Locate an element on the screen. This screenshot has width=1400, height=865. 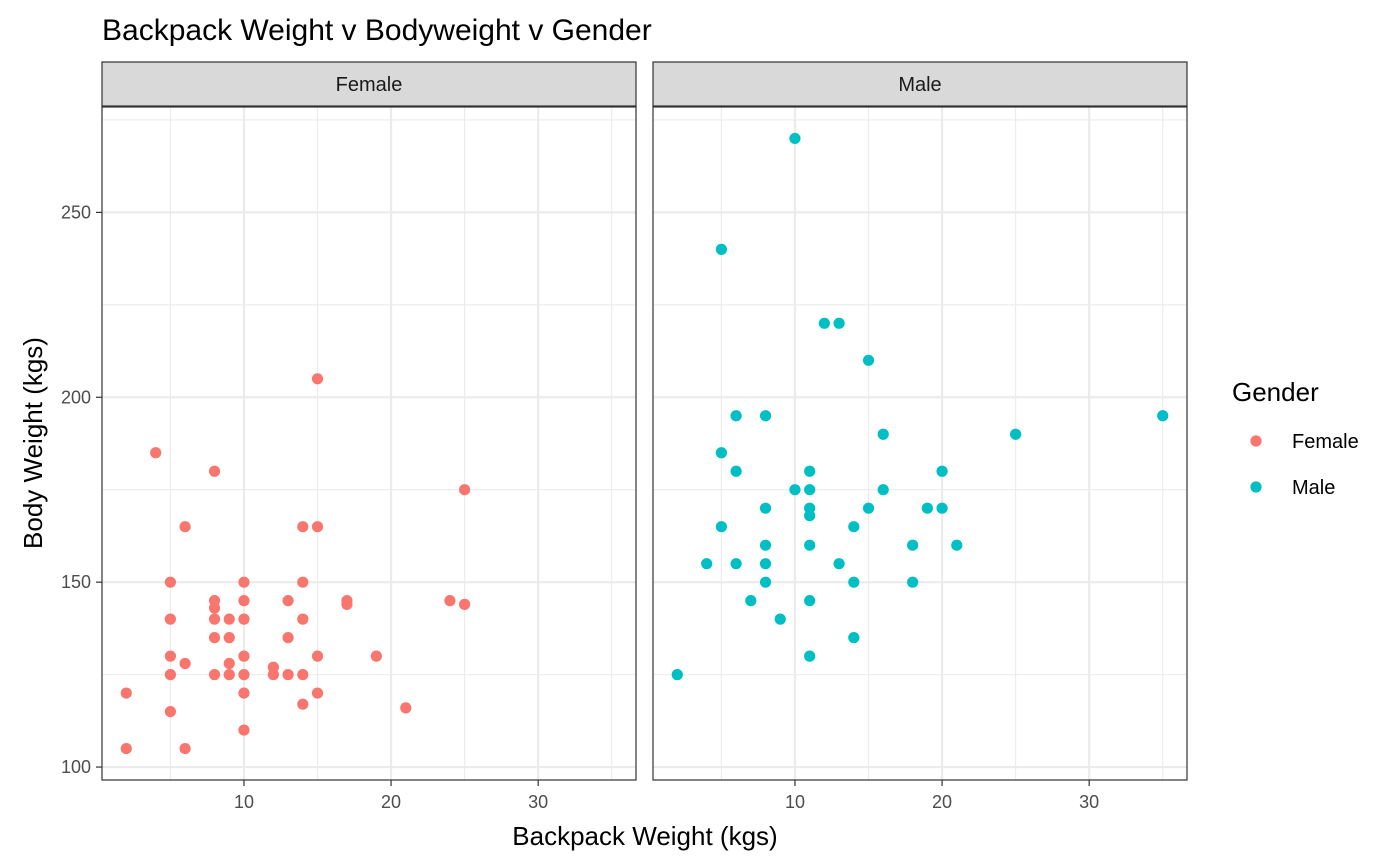
legend-key-female is located at coordinates (1256, 441).